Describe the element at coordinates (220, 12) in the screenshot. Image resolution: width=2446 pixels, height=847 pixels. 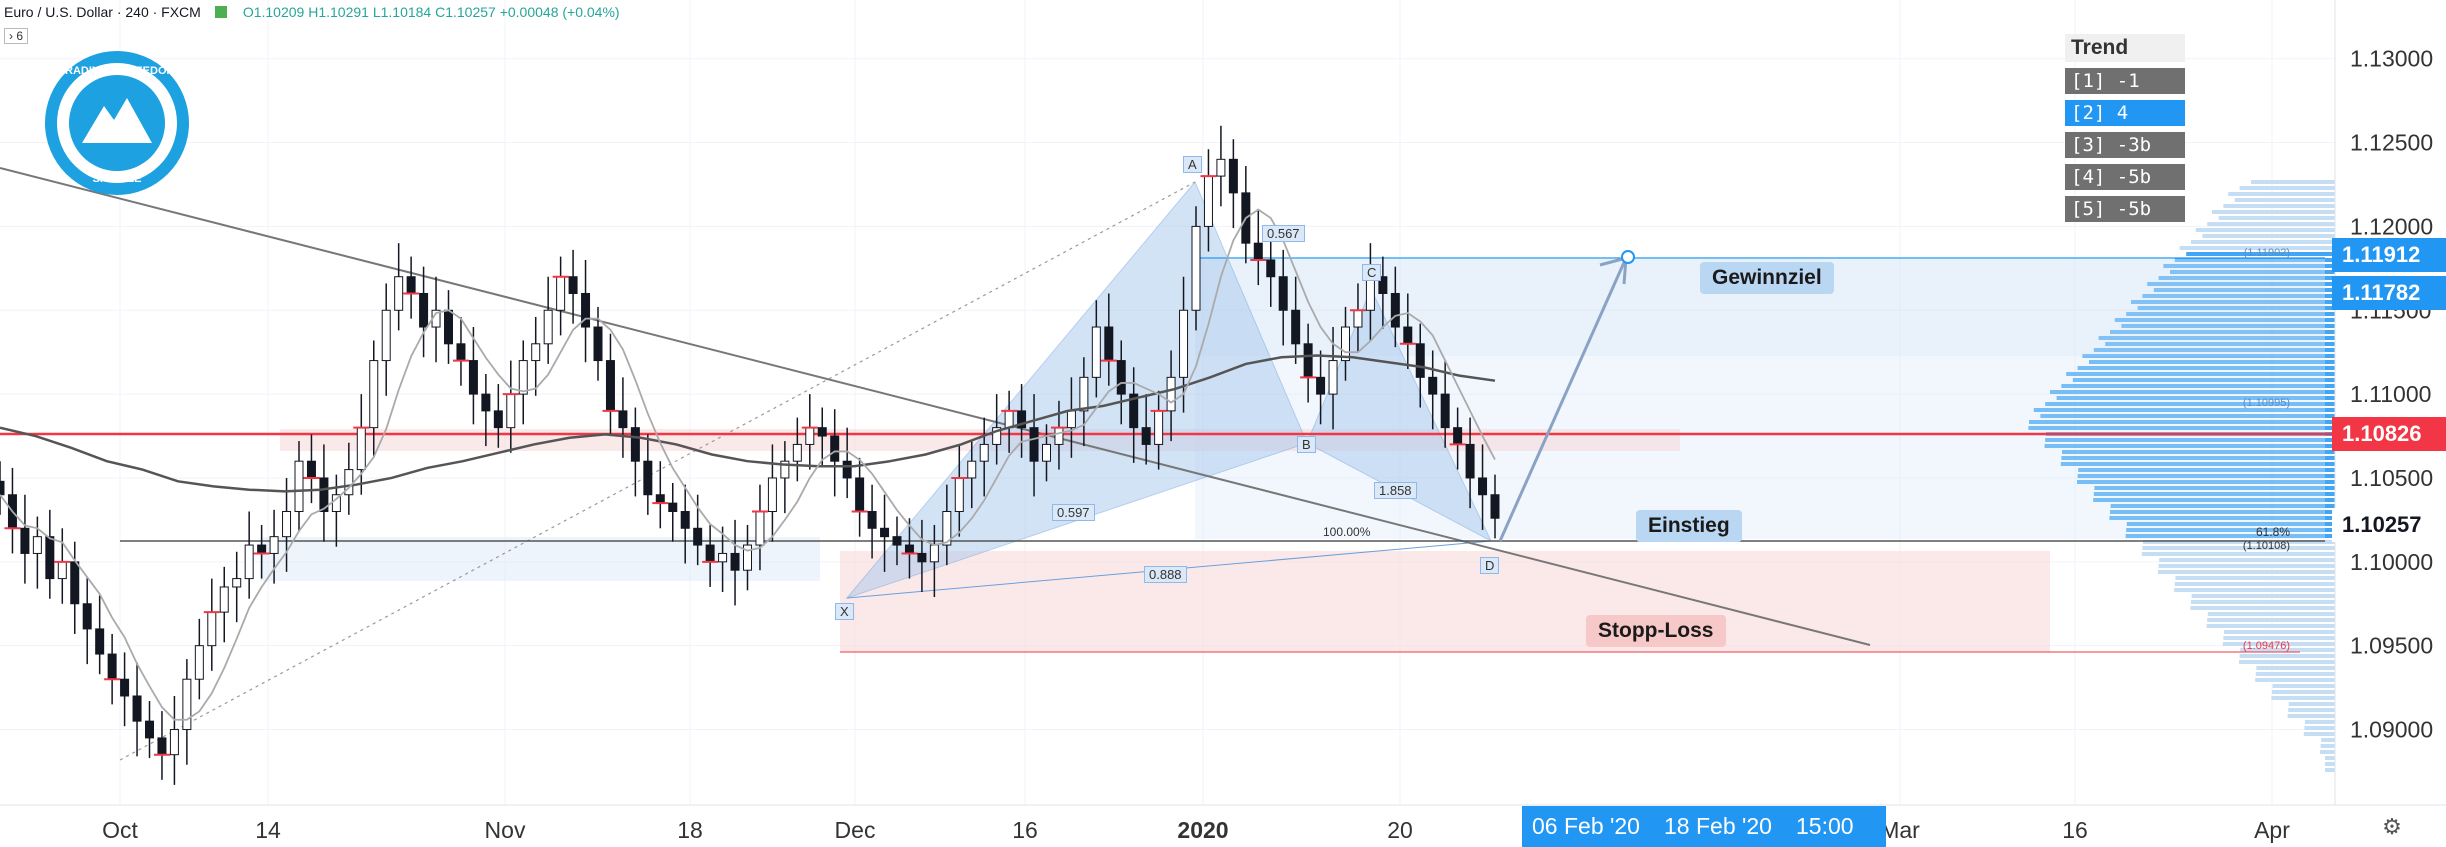
I see `market-status-icon` at that location.